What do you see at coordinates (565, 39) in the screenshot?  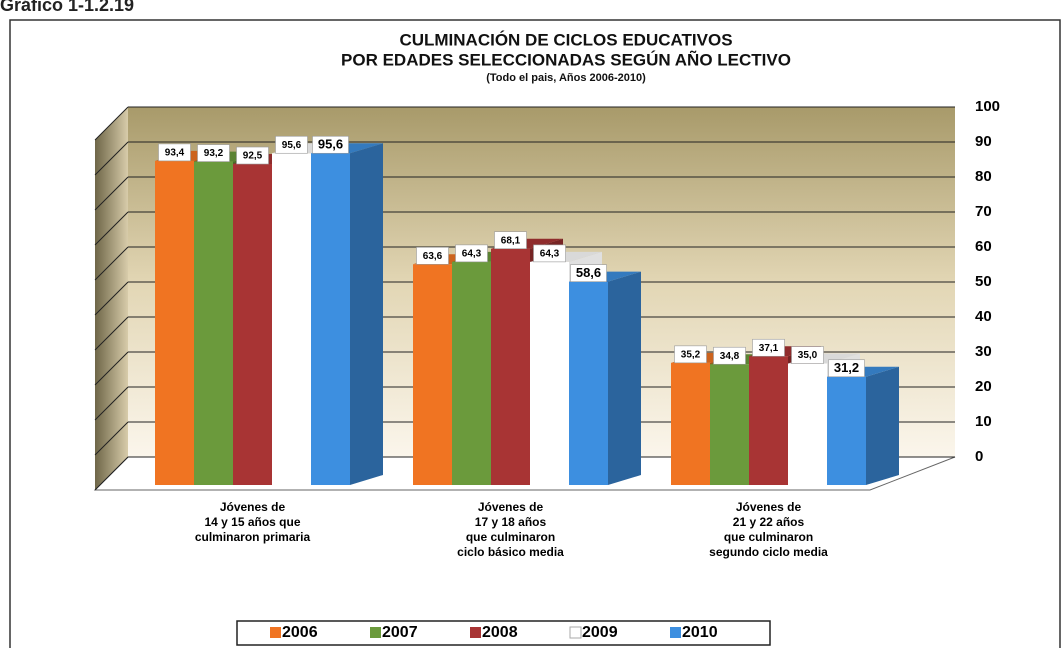 I see `chart-title: CULMINACIÓN DE CICLOS EDUCATIVOS` at bounding box center [565, 39].